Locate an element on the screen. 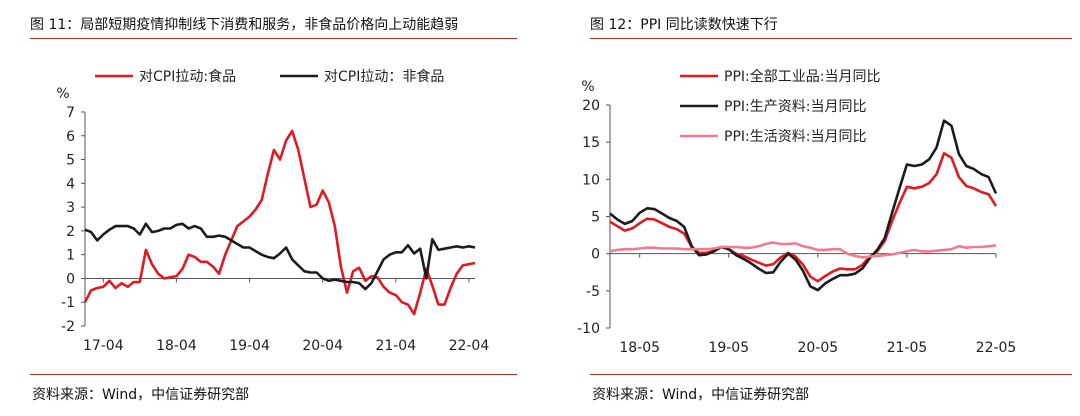  y-tick-label: 20 is located at coordinates (591, 106).